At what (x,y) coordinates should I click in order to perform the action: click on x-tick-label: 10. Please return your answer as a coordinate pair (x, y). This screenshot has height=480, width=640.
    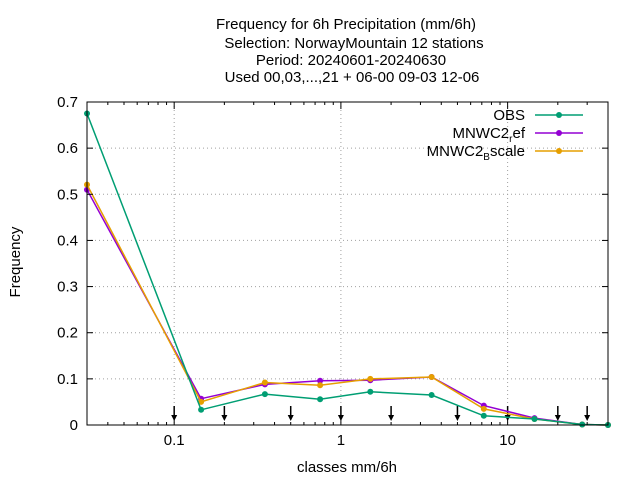
    Looking at the image, I should click on (507, 440).